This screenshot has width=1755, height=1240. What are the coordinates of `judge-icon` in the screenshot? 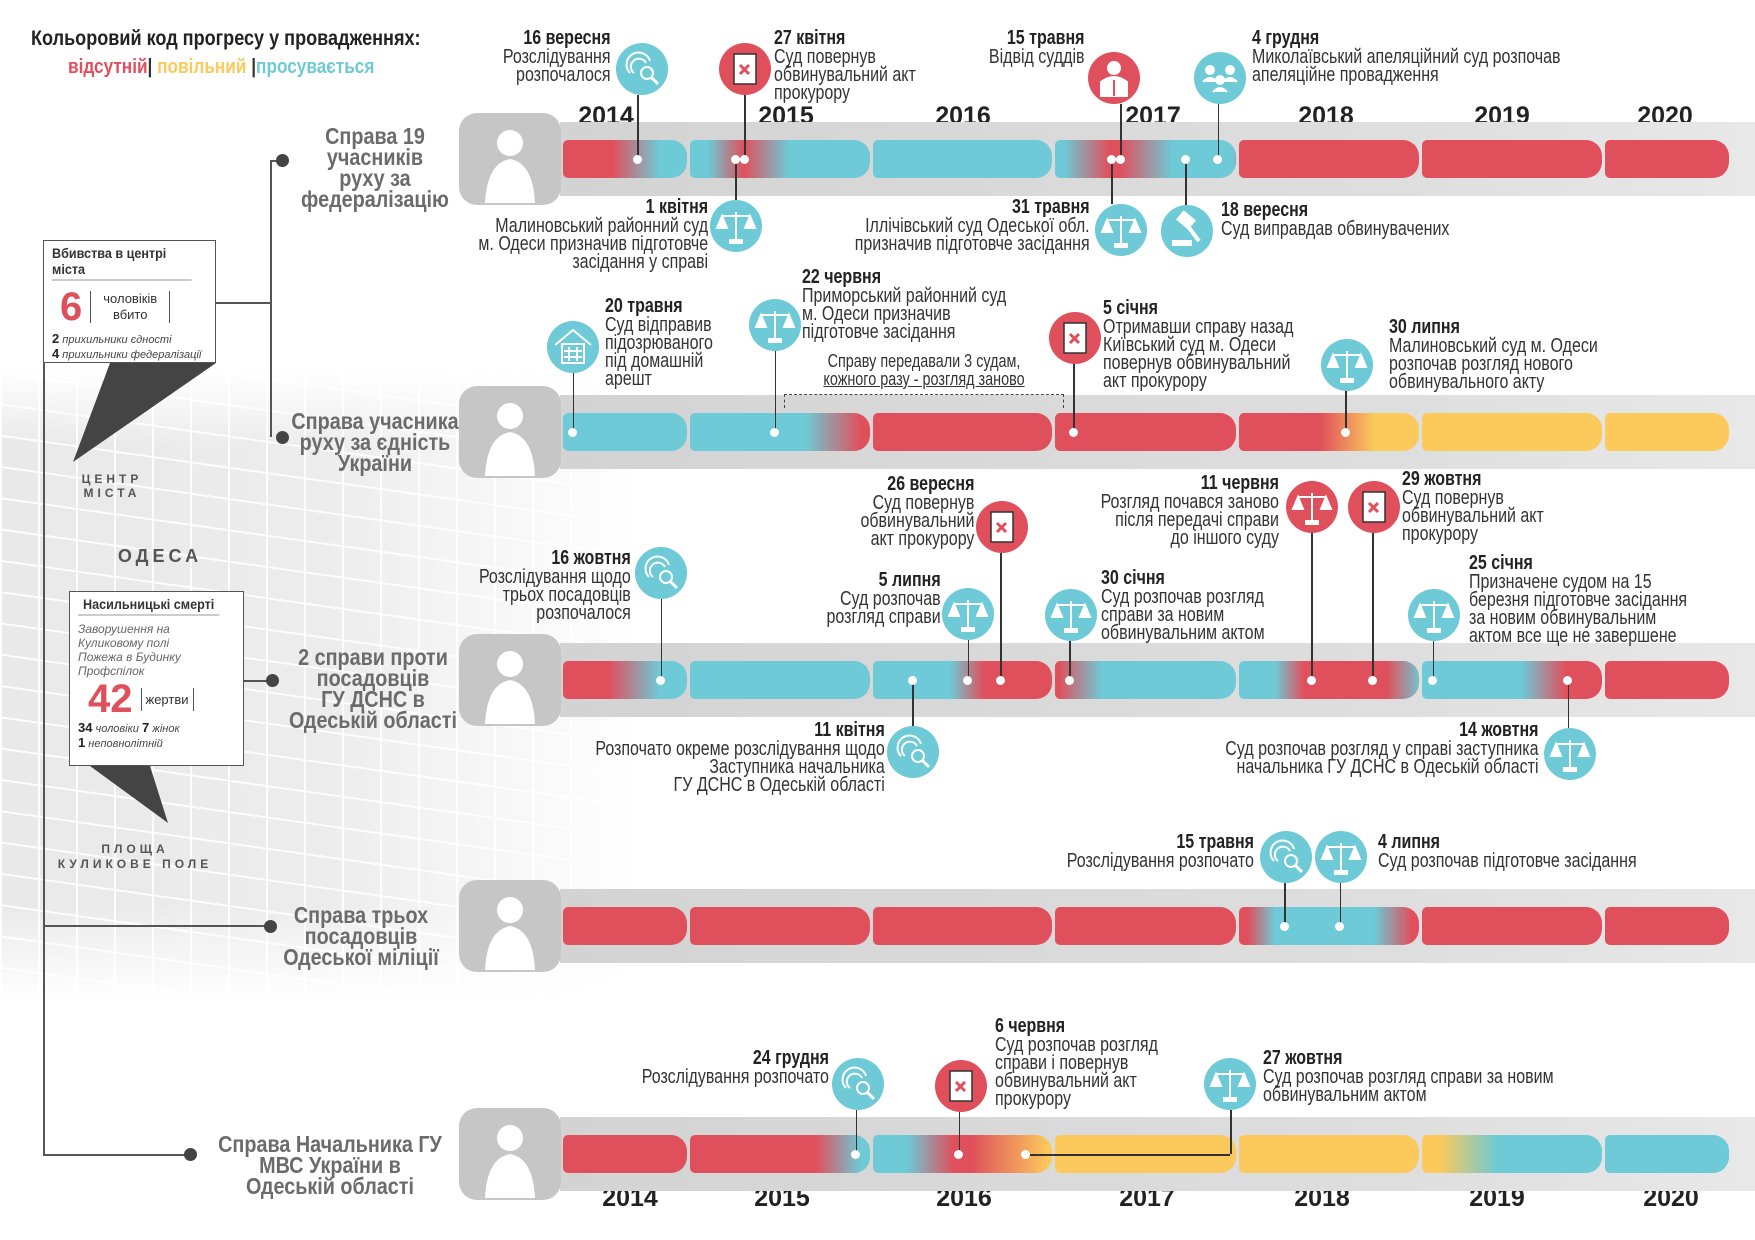 It's located at (1114, 78).